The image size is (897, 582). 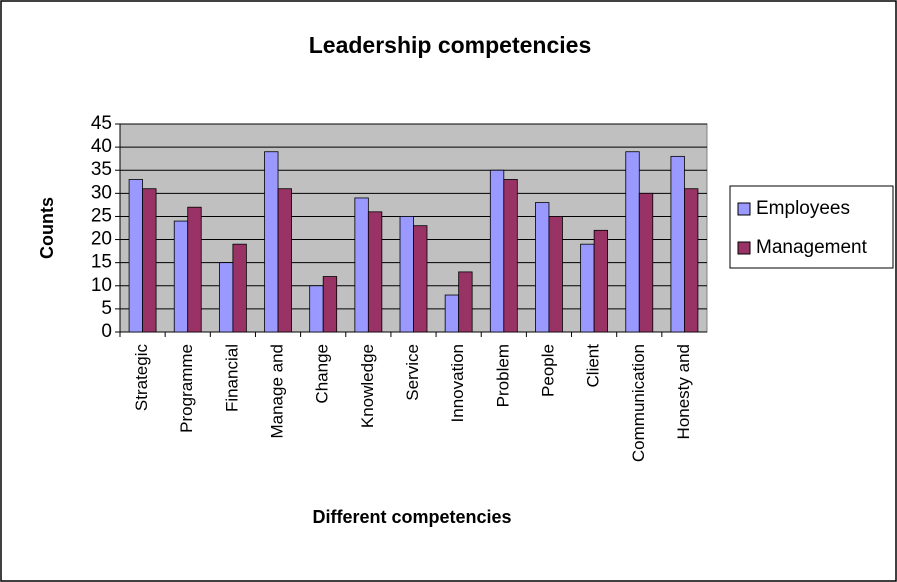 What do you see at coordinates (322, 374) in the screenshot?
I see `x-tick-label: Change` at bounding box center [322, 374].